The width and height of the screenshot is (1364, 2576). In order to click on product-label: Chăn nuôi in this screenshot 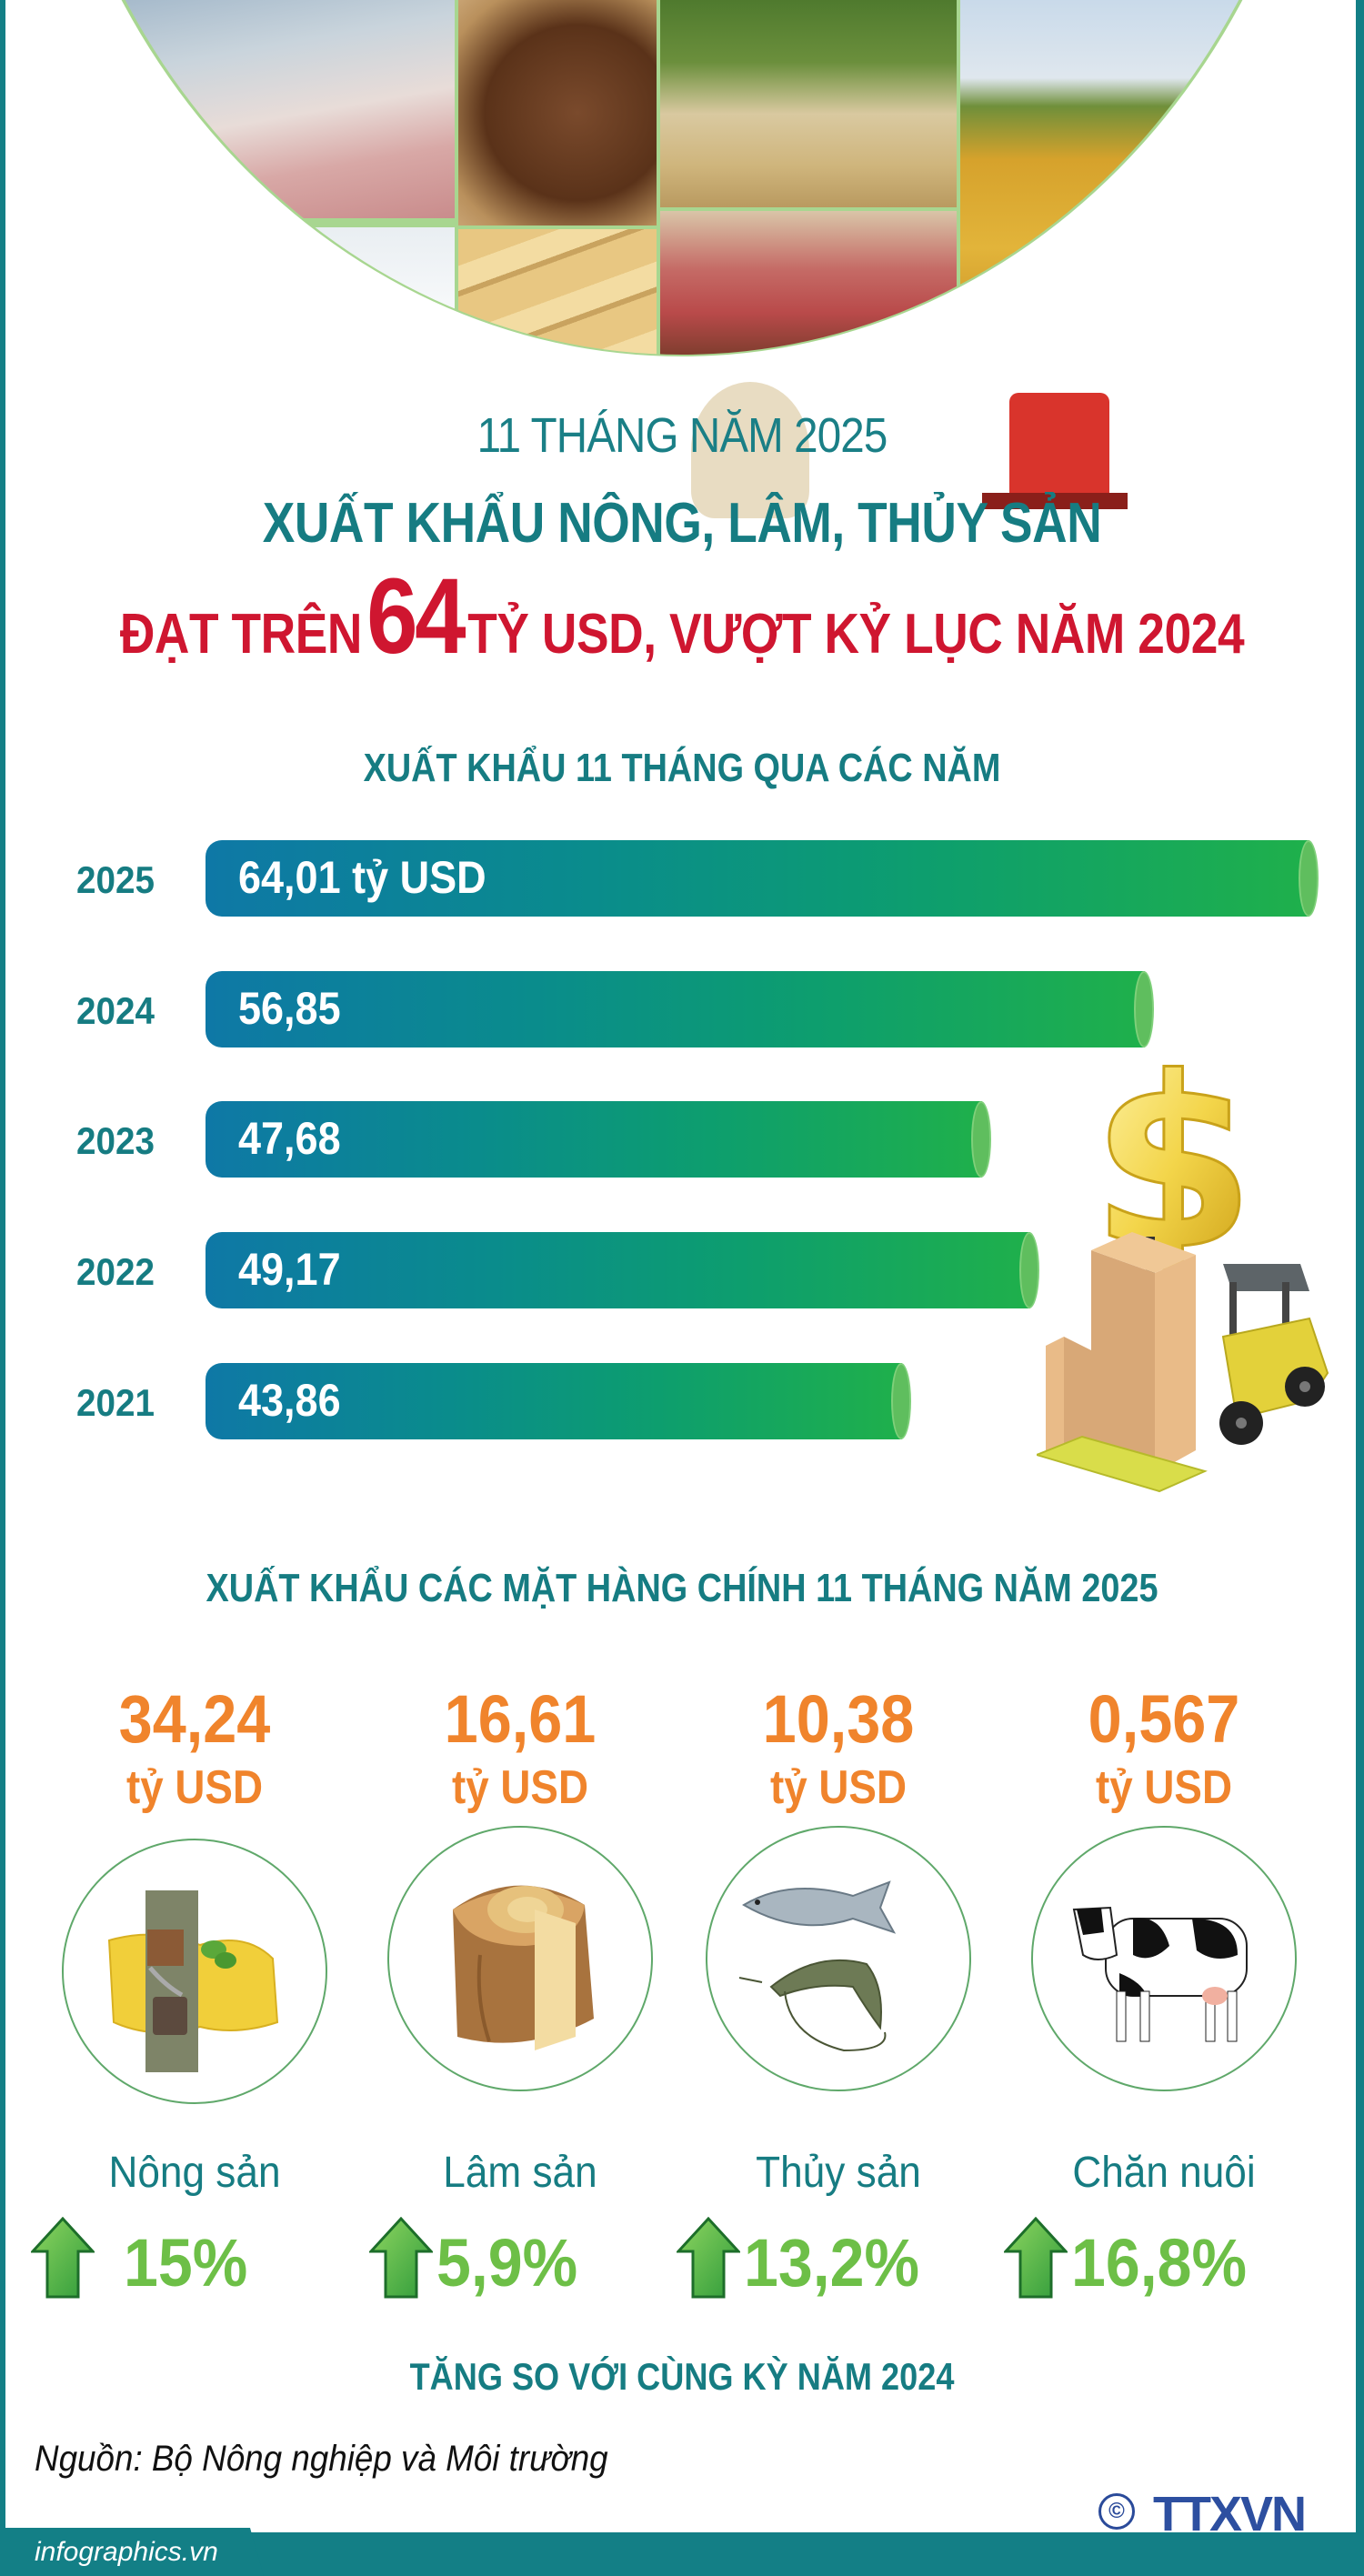, I will do `click(1164, 2173)`.